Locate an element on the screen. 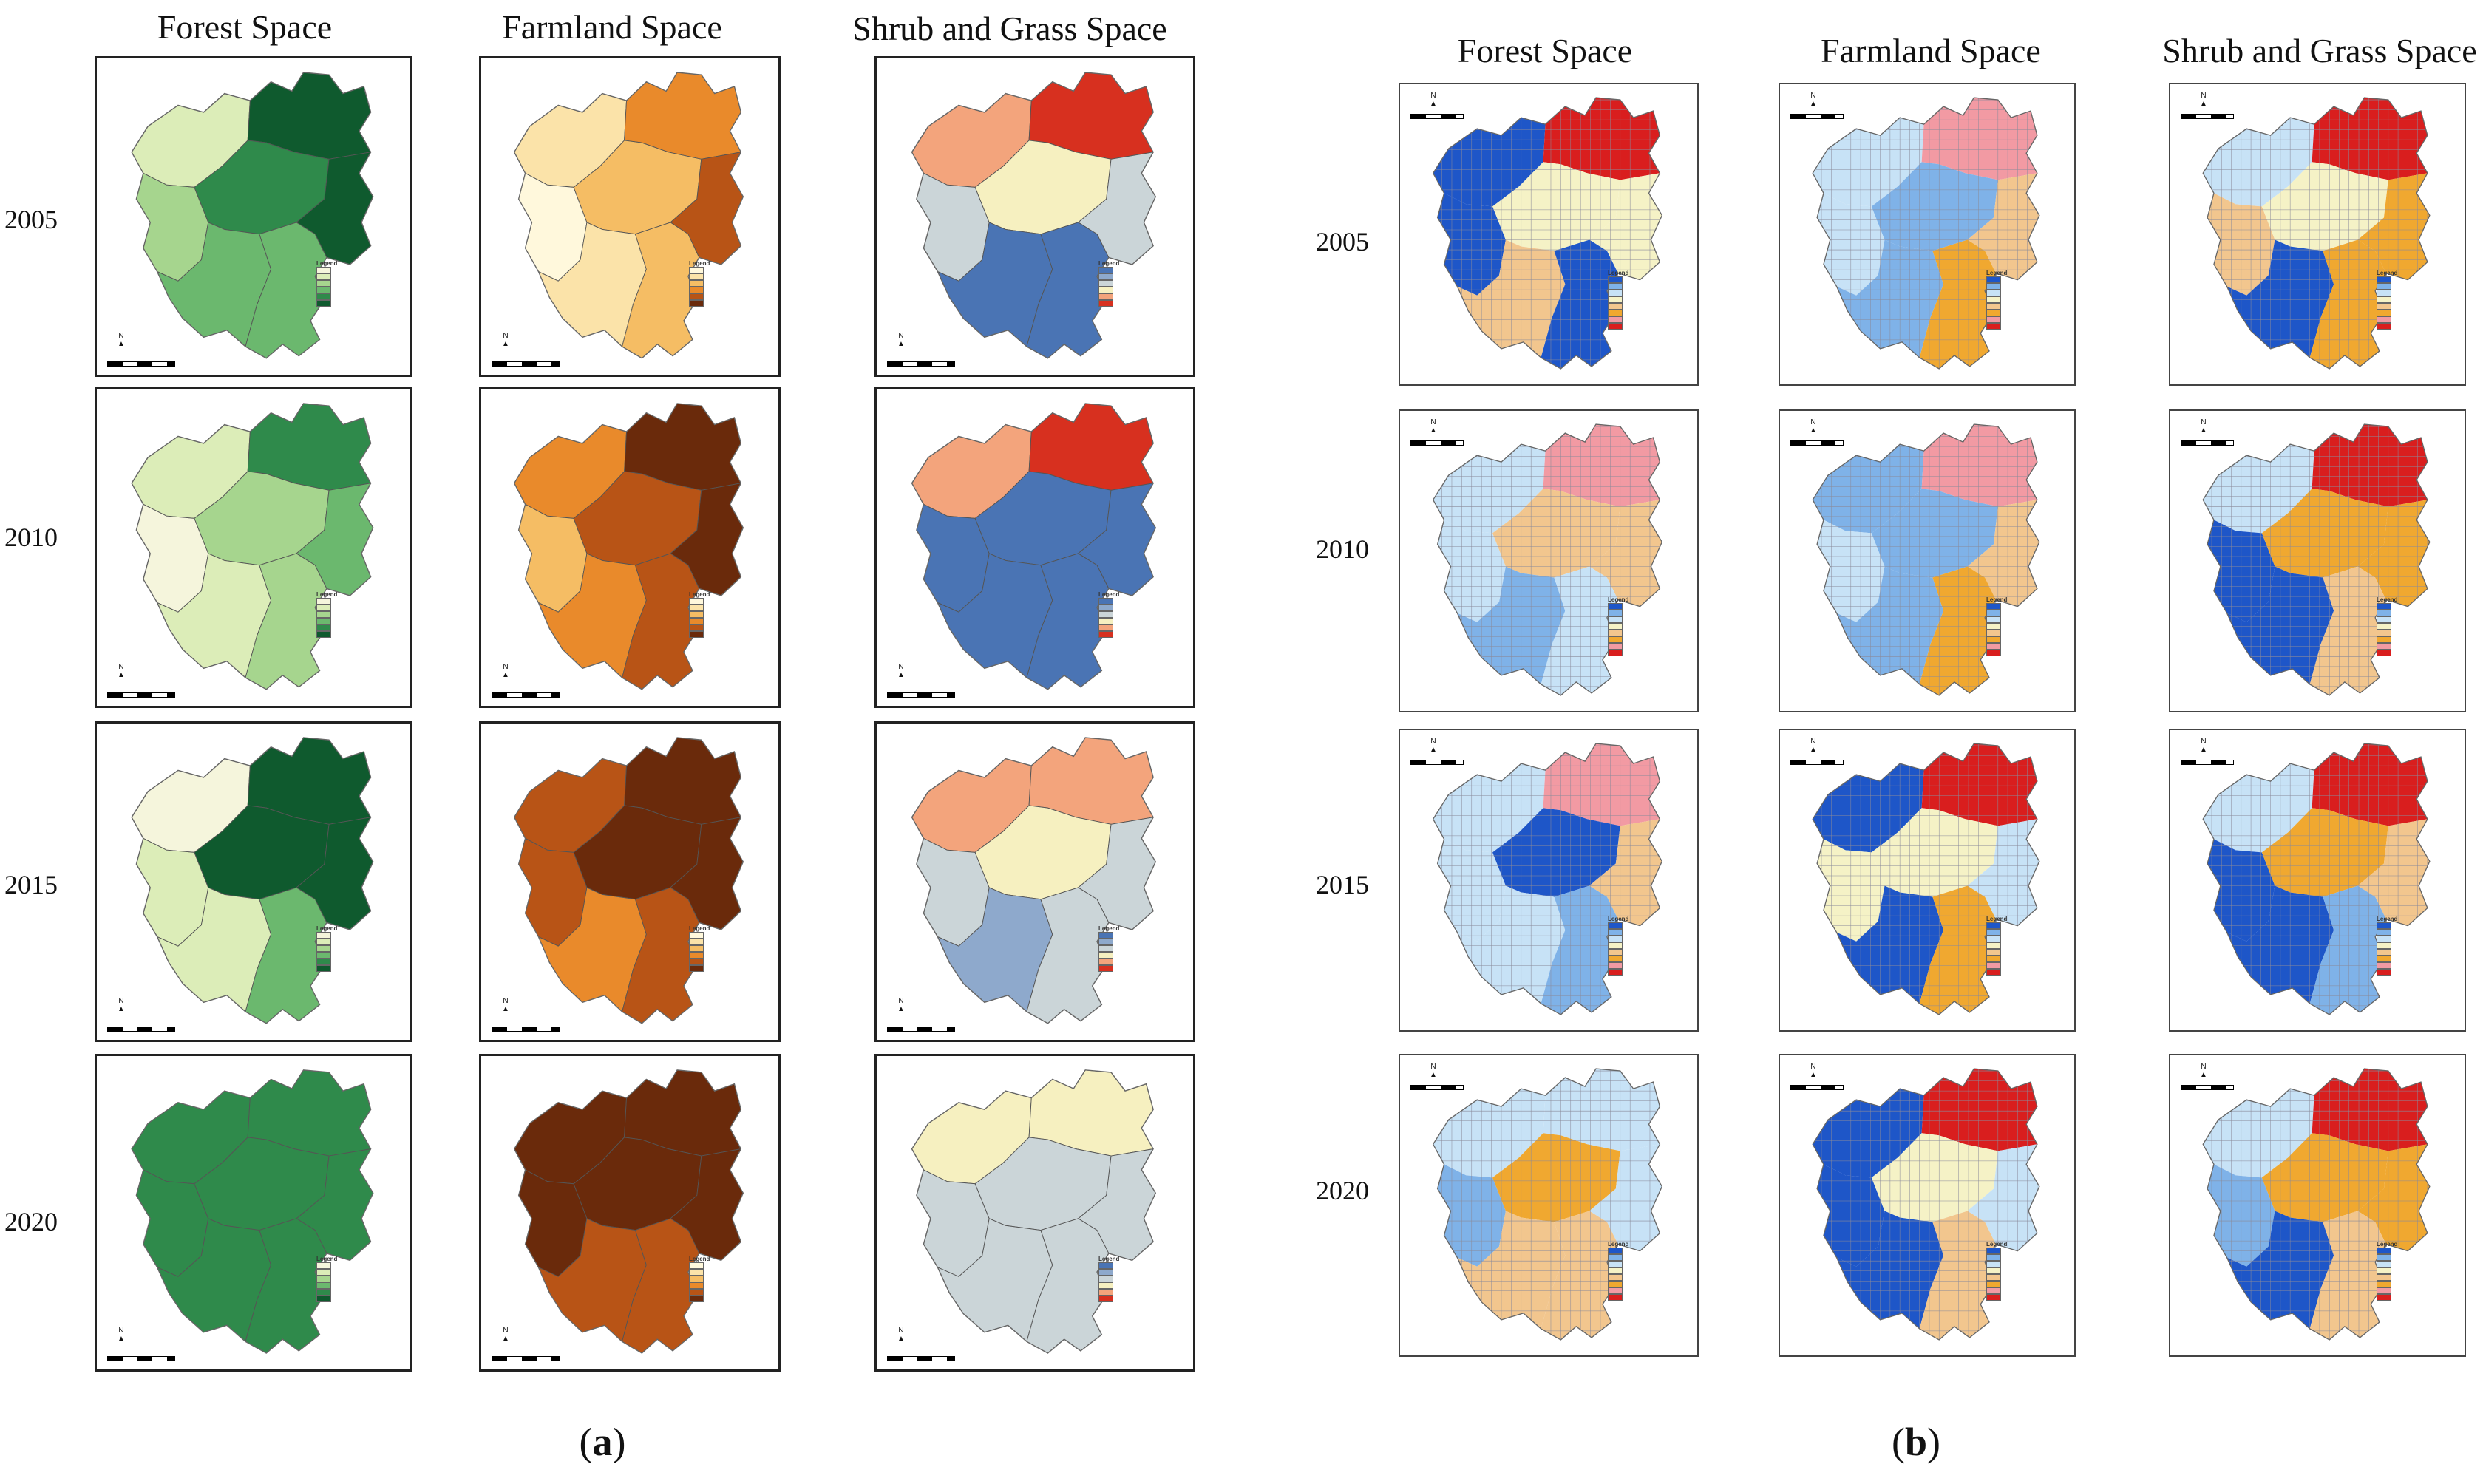 The width and height of the screenshot is (2483, 1484). panel-a-map-forest-2010: N ▲ Legend is located at coordinates (254, 547).